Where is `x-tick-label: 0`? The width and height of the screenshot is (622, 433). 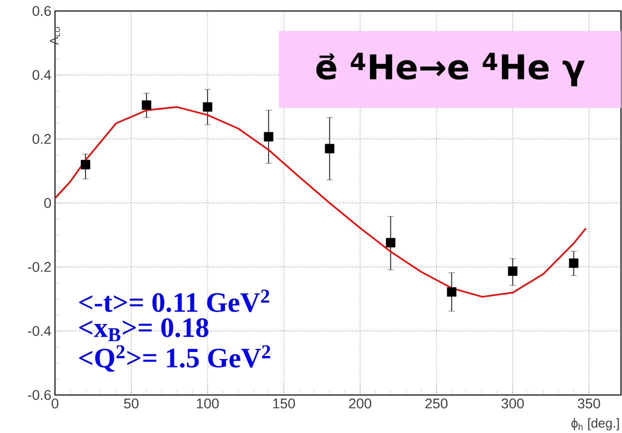 x-tick-label: 0 is located at coordinates (55, 403).